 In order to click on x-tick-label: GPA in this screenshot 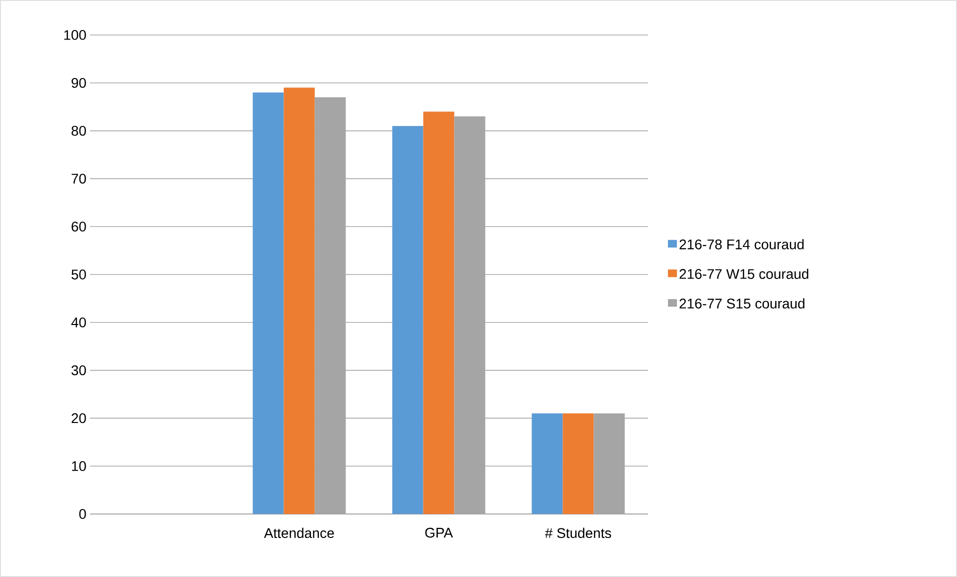, I will do `click(439, 533)`.